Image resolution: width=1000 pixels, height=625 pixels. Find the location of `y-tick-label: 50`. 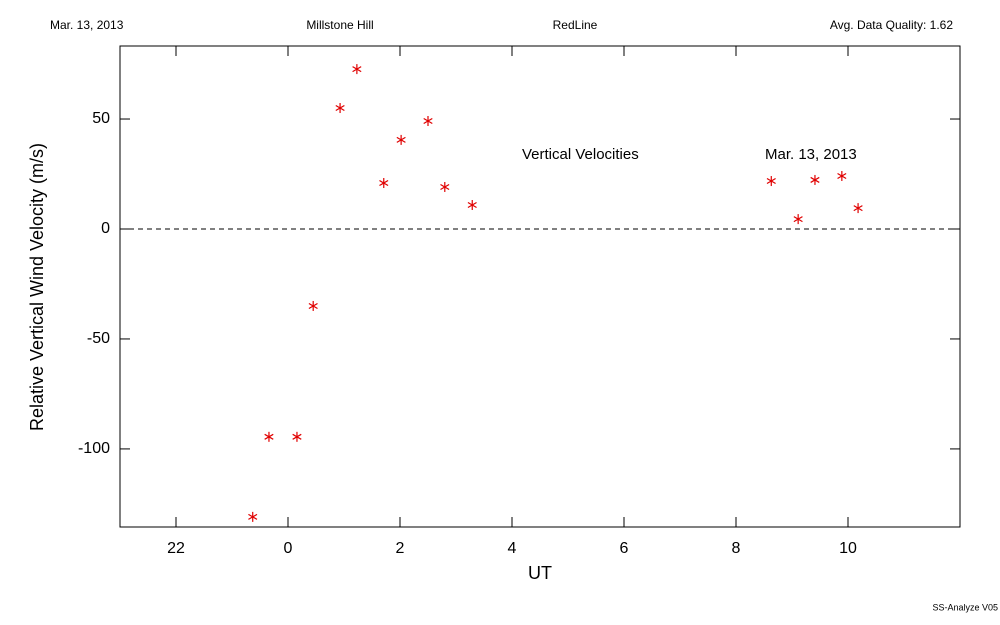

y-tick-label: 50 is located at coordinates (101, 118).